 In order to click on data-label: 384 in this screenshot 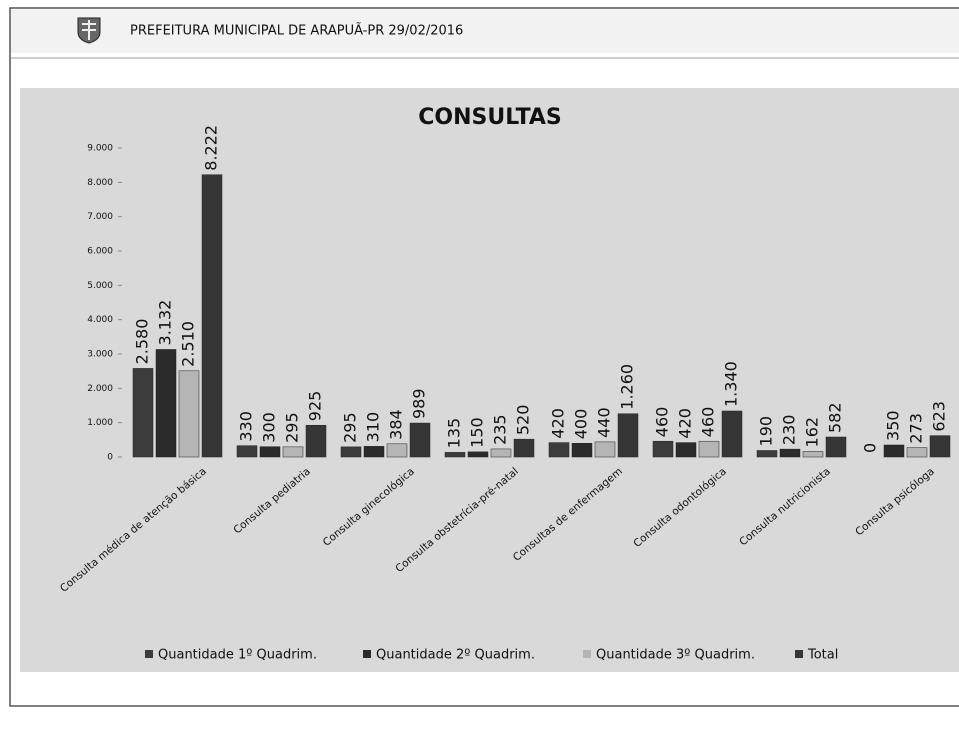, I will do `click(396, 424)`.